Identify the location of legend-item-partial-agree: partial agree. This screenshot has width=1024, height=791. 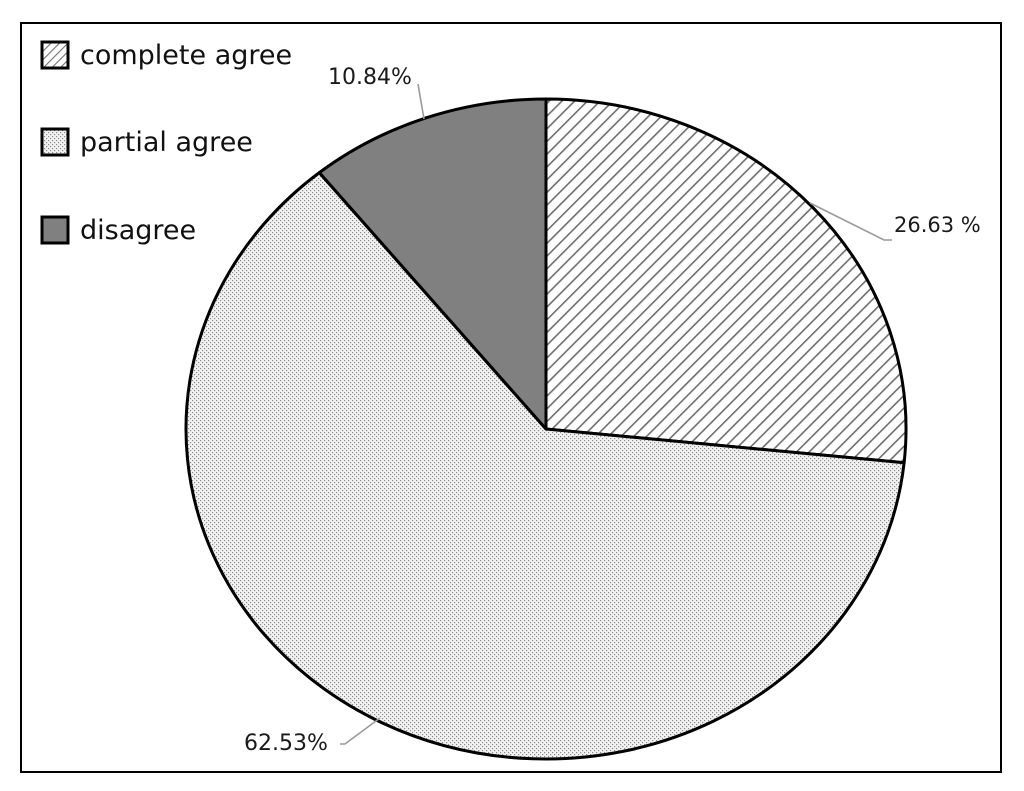
(146, 142).